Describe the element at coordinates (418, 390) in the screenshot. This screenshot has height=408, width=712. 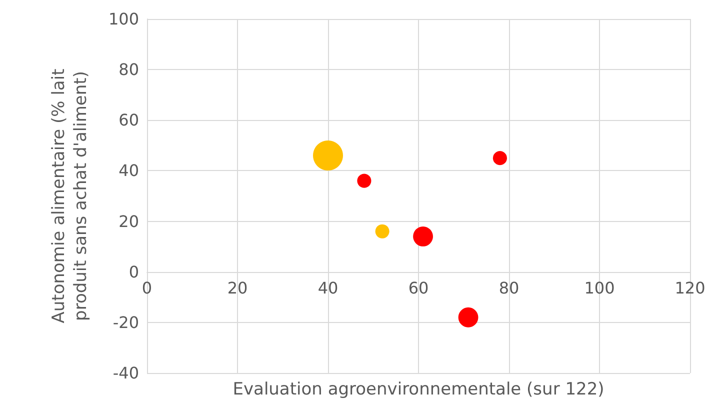
I see `x-axis-title: Evaluation agroenvironnementale (sur 122)` at that location.